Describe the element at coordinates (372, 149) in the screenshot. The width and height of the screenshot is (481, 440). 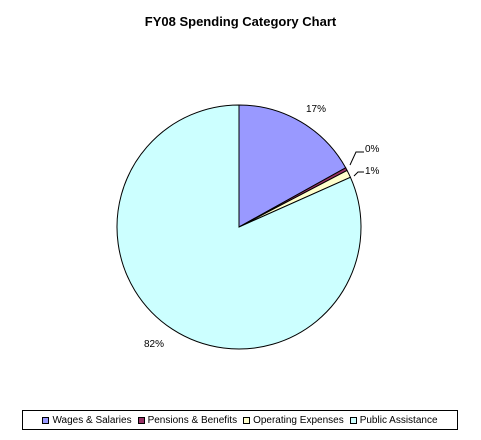
I see `slice-label-pensions: 0%` at that location.